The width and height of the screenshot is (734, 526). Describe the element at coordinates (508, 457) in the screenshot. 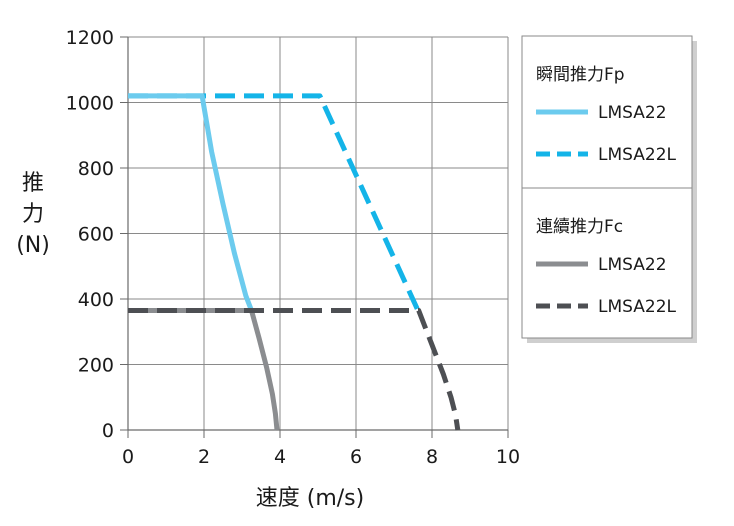

I see `x-tick-label: 10` at that location.